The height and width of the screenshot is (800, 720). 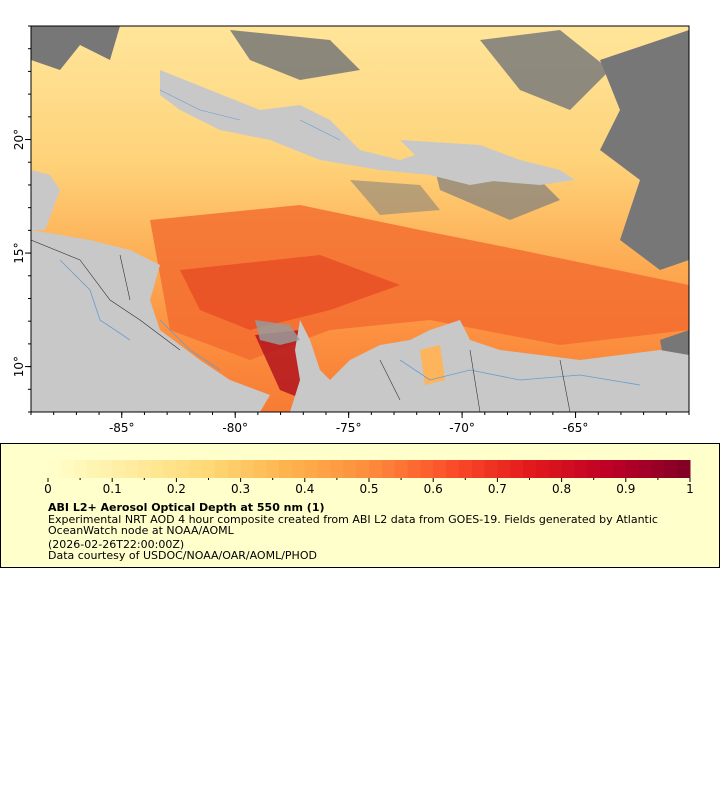 I want to click on south-america-landmass, so click(x=489, y=366).